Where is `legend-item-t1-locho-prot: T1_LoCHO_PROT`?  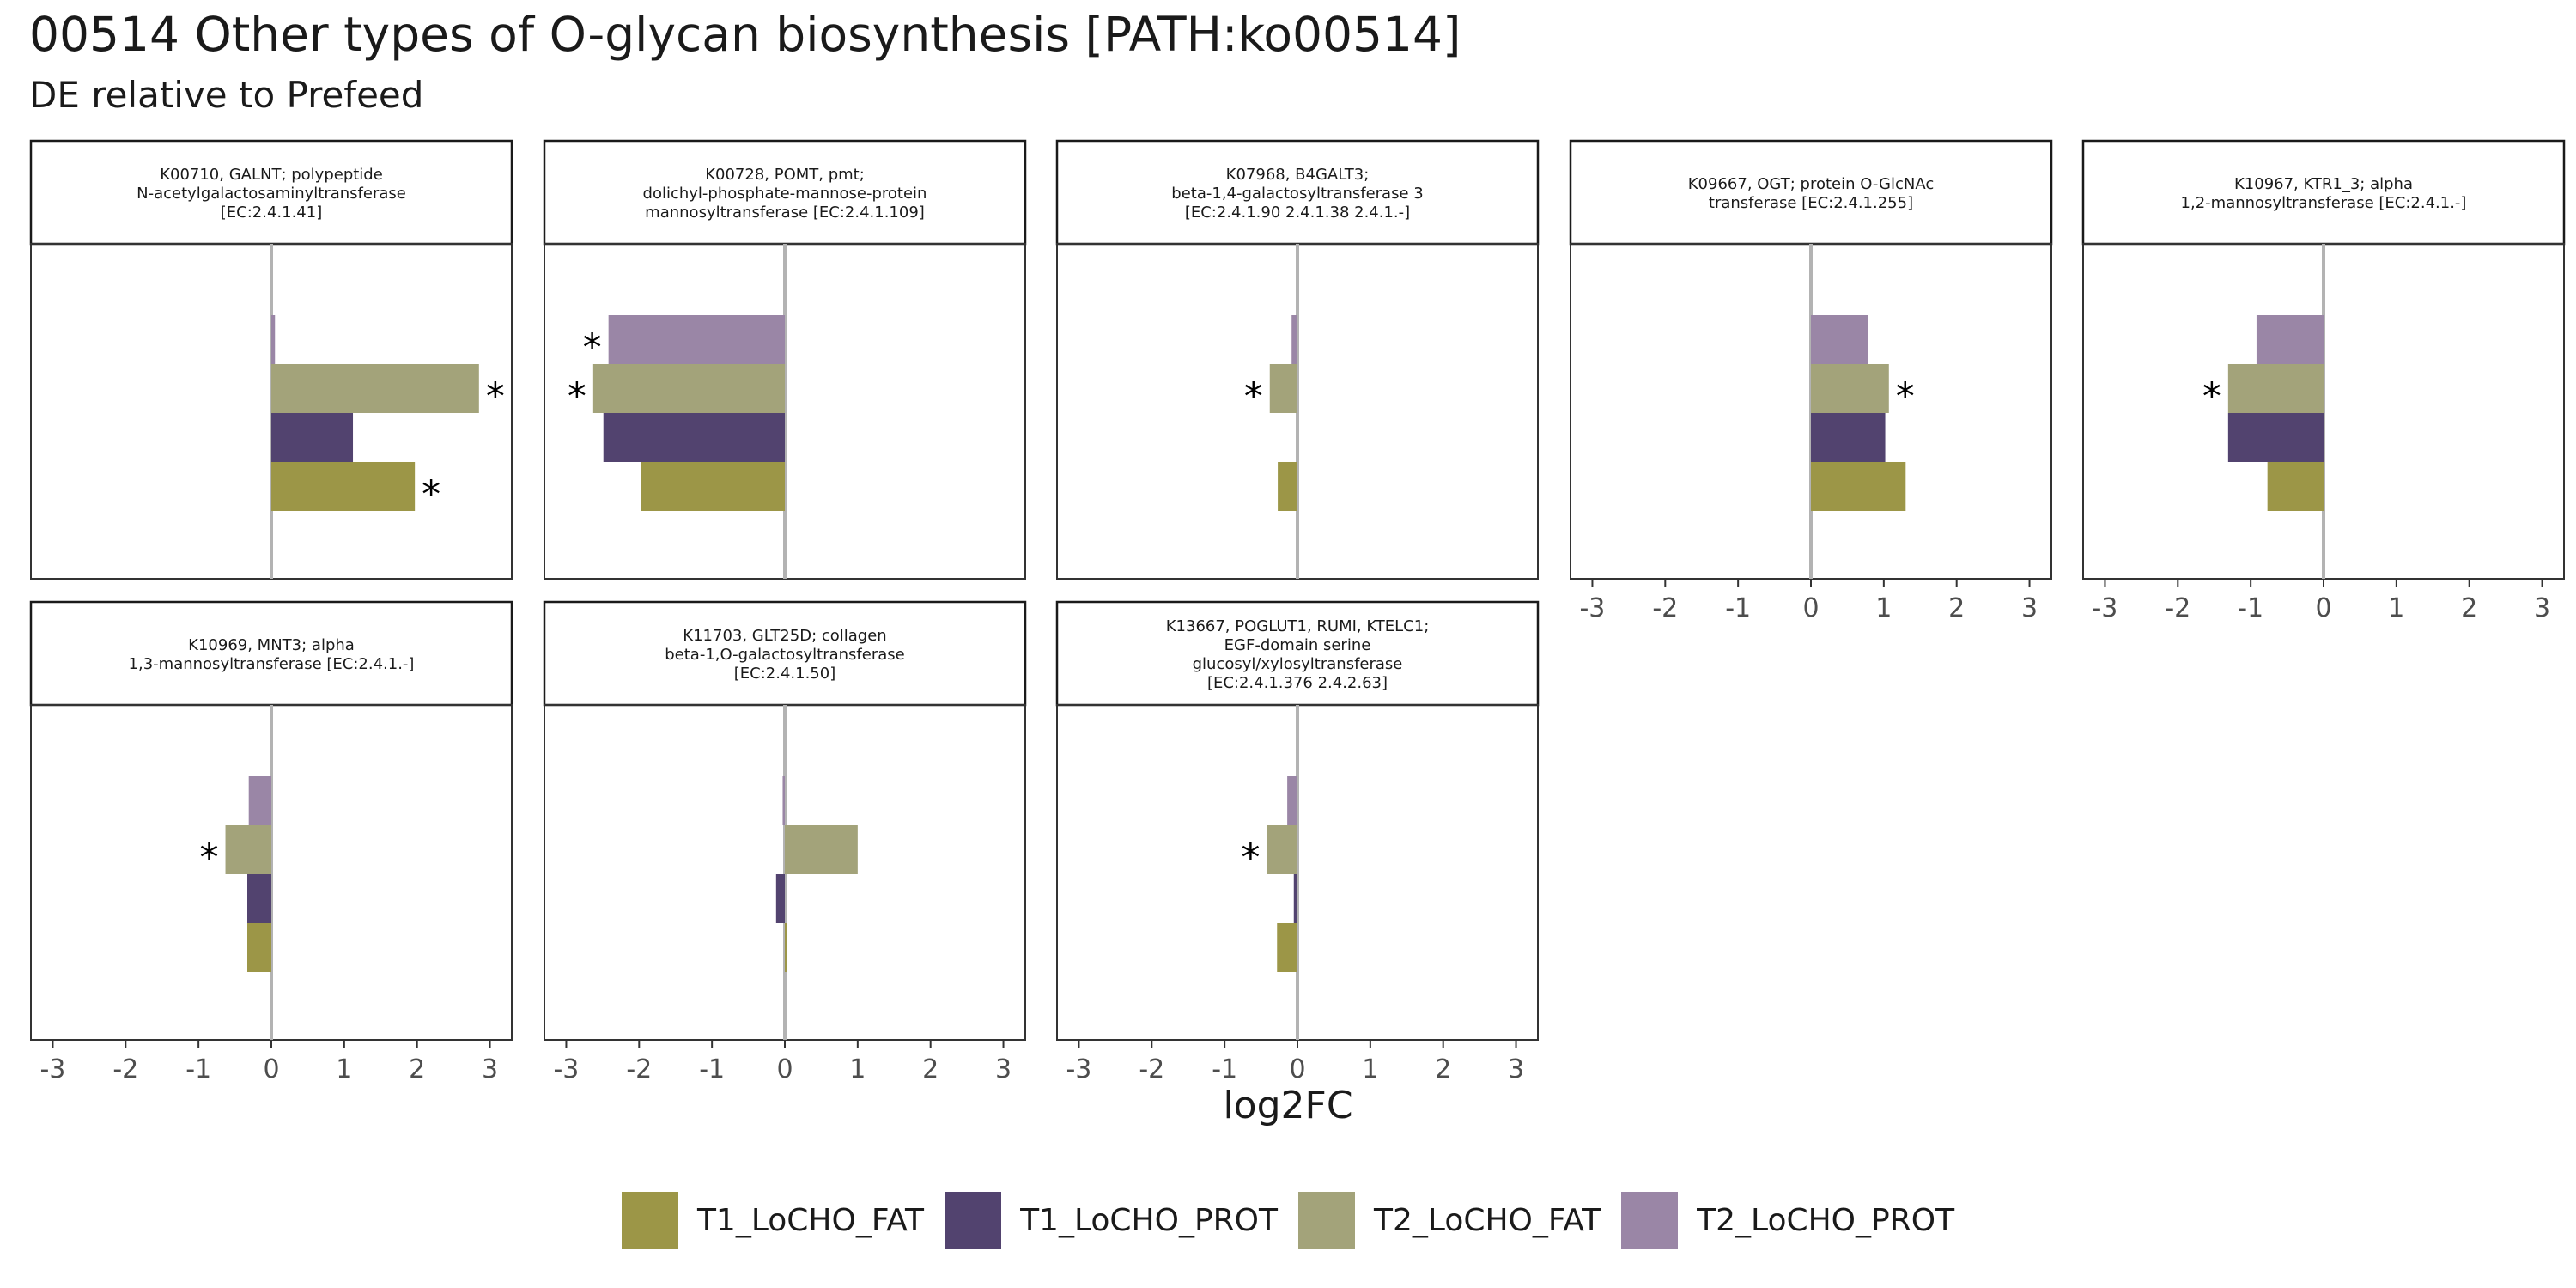
legend-item-t1-locho-prot: T1_LoCHO_PROT is located at coordinates (1111, 1221).